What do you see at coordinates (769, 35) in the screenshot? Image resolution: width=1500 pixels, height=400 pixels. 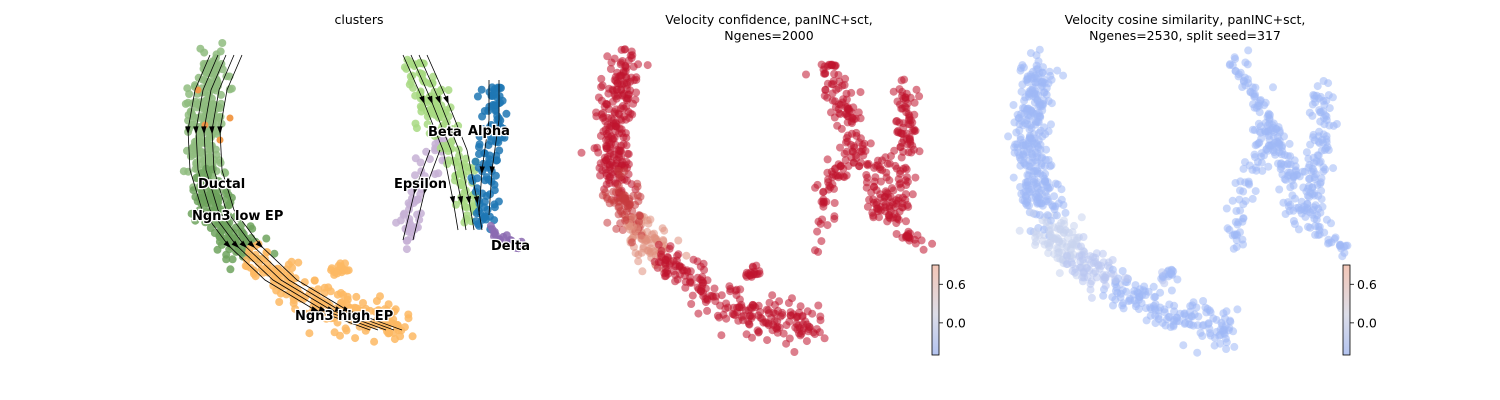 I see `title-line-2: Ngenes=2000` at bounding box center [769, 35].